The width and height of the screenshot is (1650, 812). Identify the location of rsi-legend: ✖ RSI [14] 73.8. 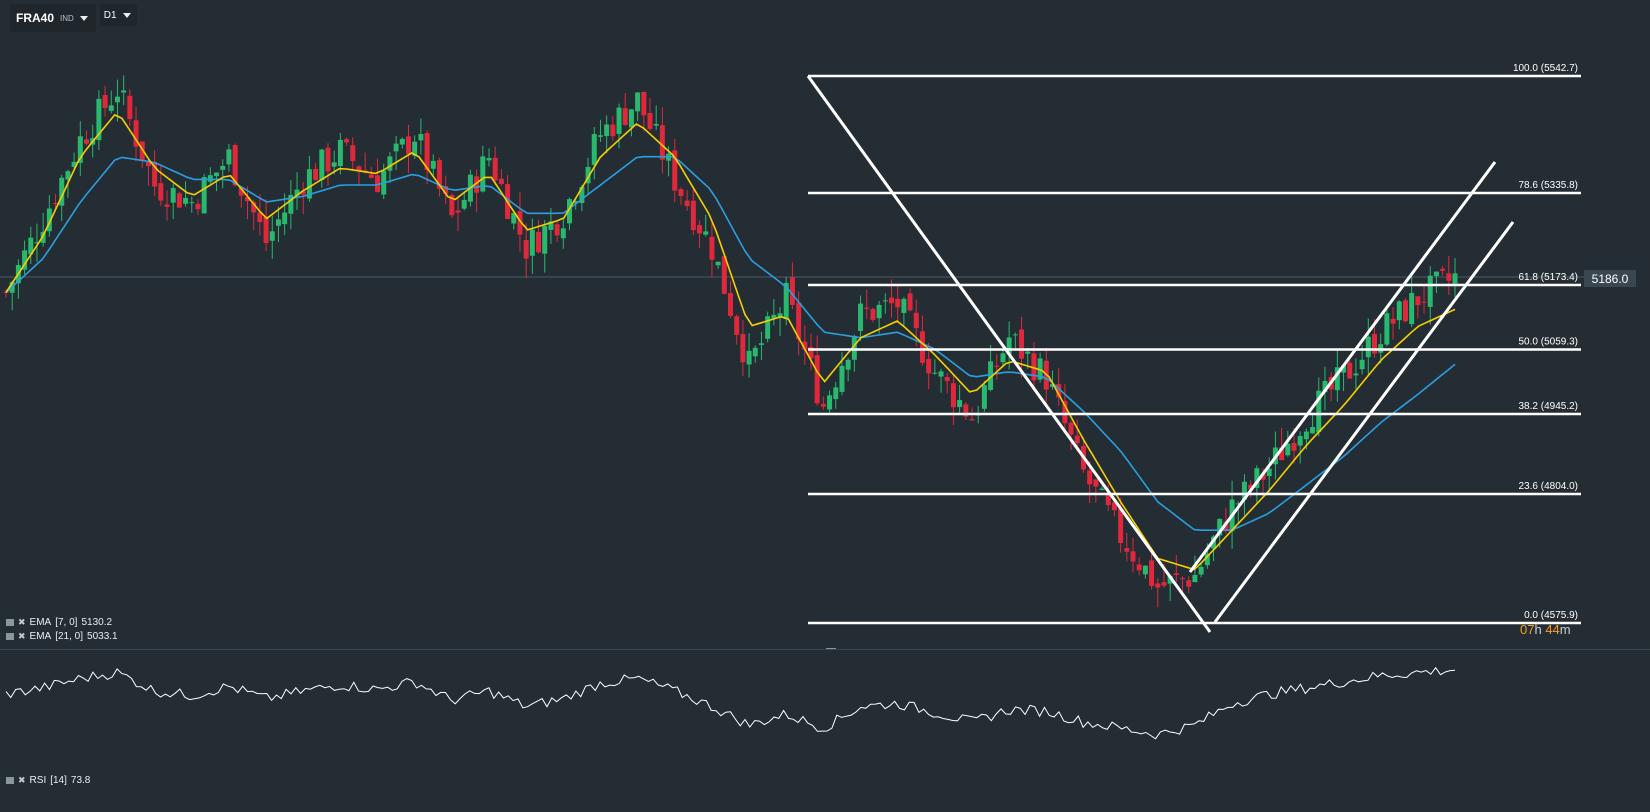
(48, 780).